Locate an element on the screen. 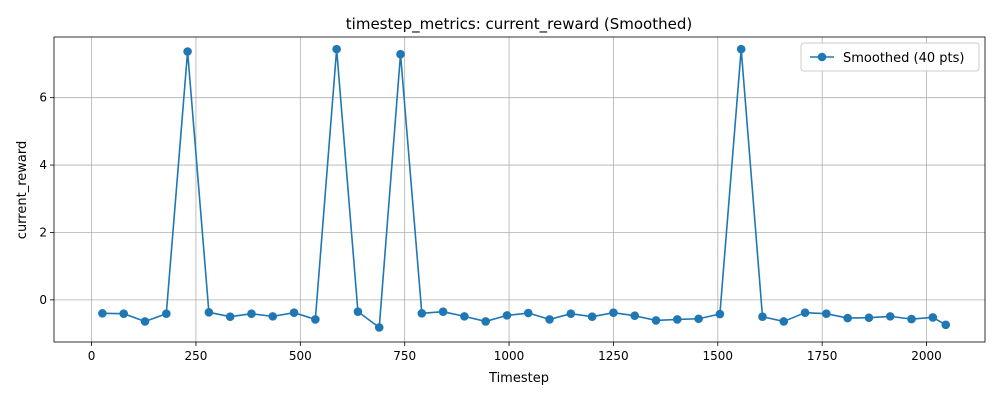  legend-box is located at coordinates (890, 57).